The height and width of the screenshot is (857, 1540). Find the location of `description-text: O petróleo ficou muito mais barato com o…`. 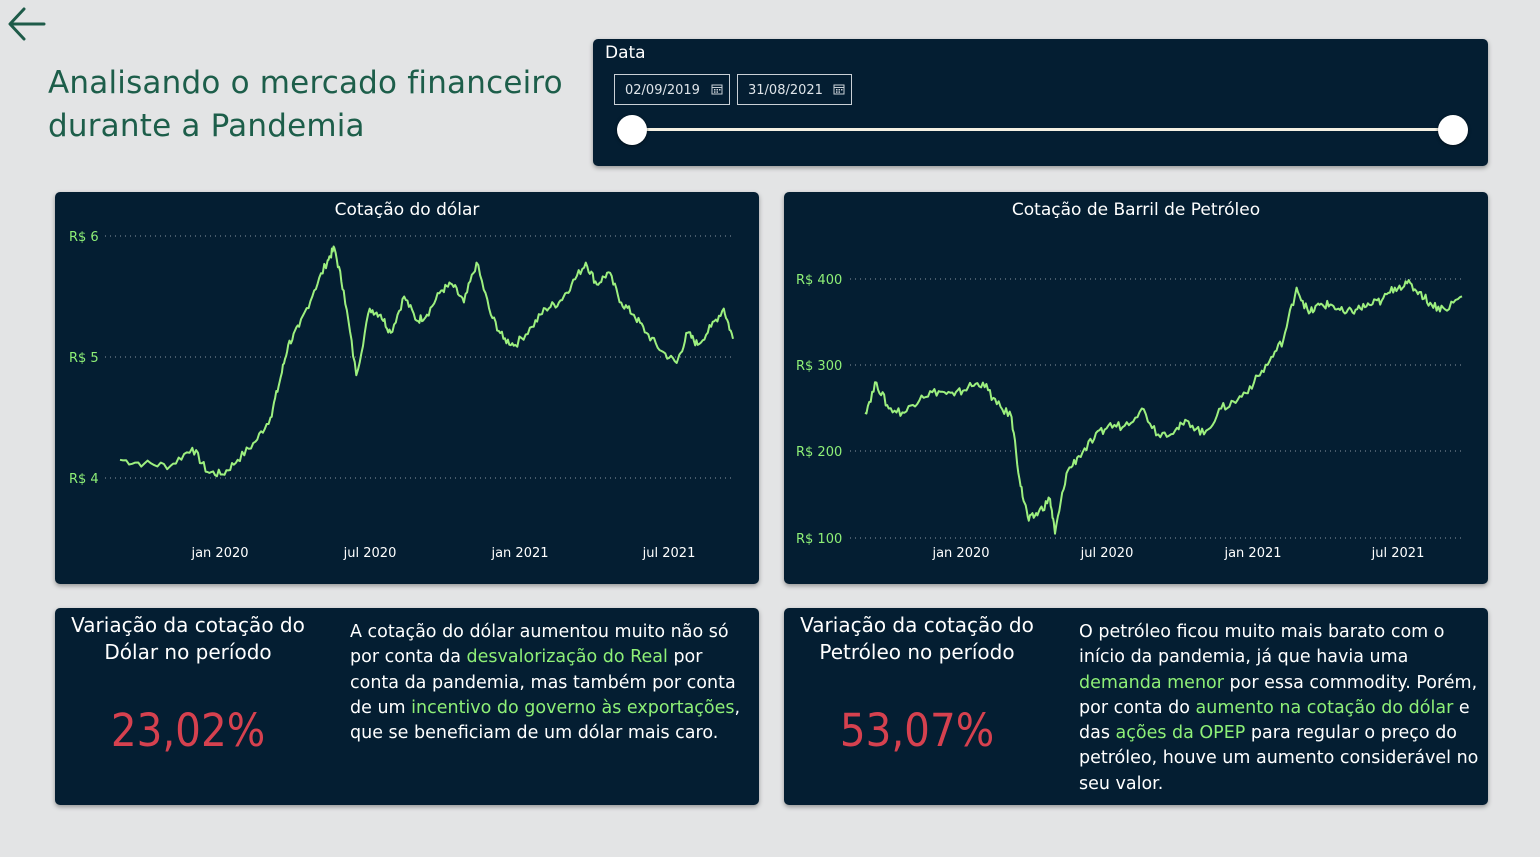

description-text: O petróleo ficou muito mais barato com o… is located at coordinates (1262, 645).